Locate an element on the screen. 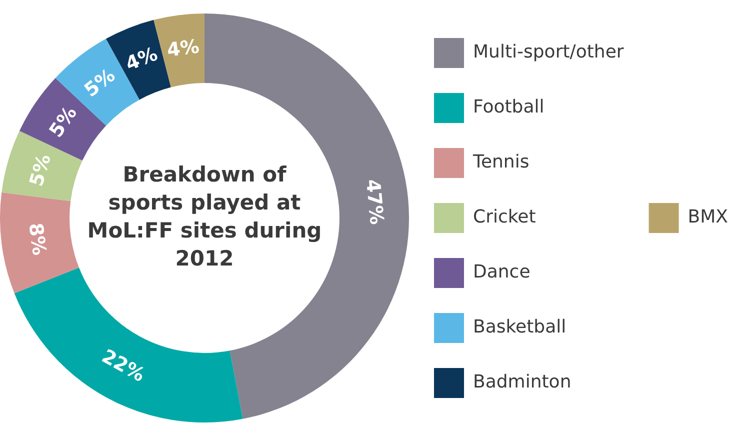 Image resolution: width=738 pixels, height=436 pixels. data-label: 22% is located at coordinates (123, 365).